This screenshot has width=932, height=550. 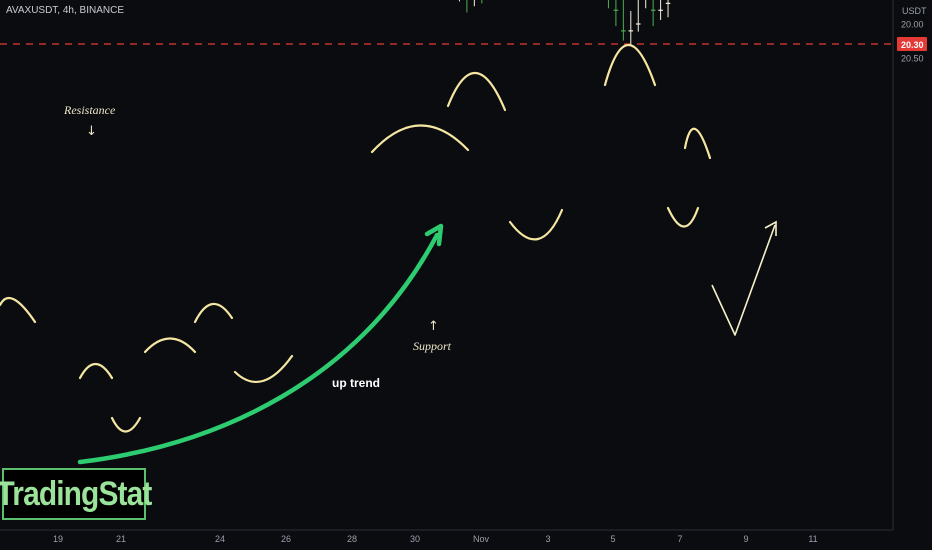 I want to click on resistance-label: Resistance, so click(x=89, y=110).